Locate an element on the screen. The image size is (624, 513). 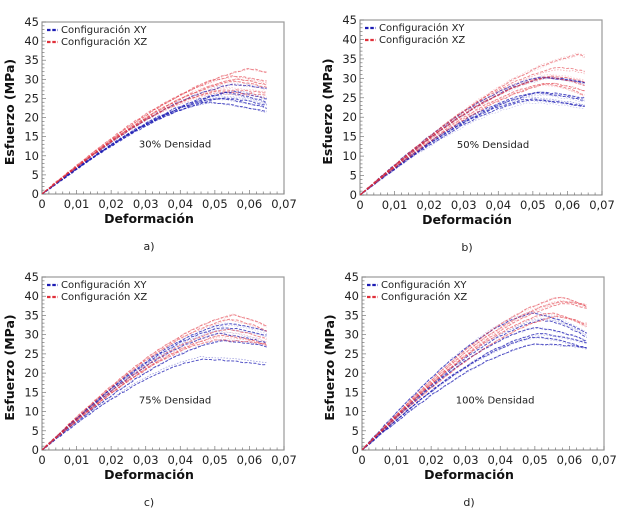
x-tick-label: 0,04 is located at coordinates (180, 204).